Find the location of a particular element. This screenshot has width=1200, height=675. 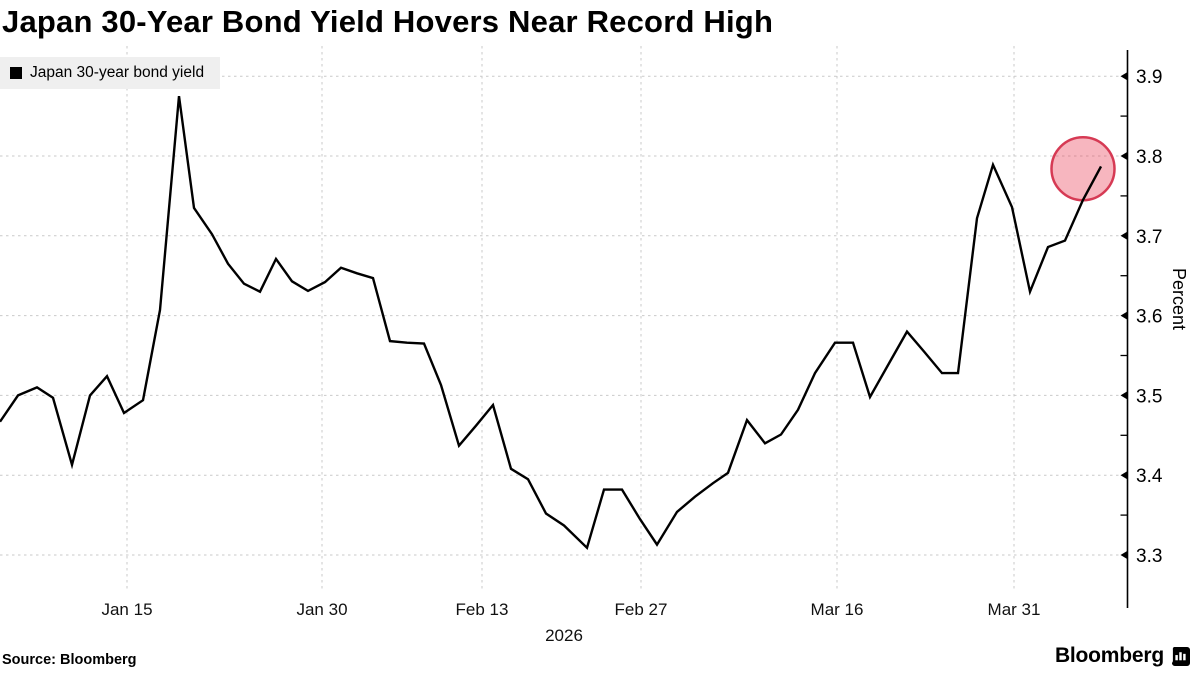

x-axis-labels: Jan 15 Jan 30 Feb 13 Feb 27 Mar 16 Mar 31 is located at coordinates (600, 611).